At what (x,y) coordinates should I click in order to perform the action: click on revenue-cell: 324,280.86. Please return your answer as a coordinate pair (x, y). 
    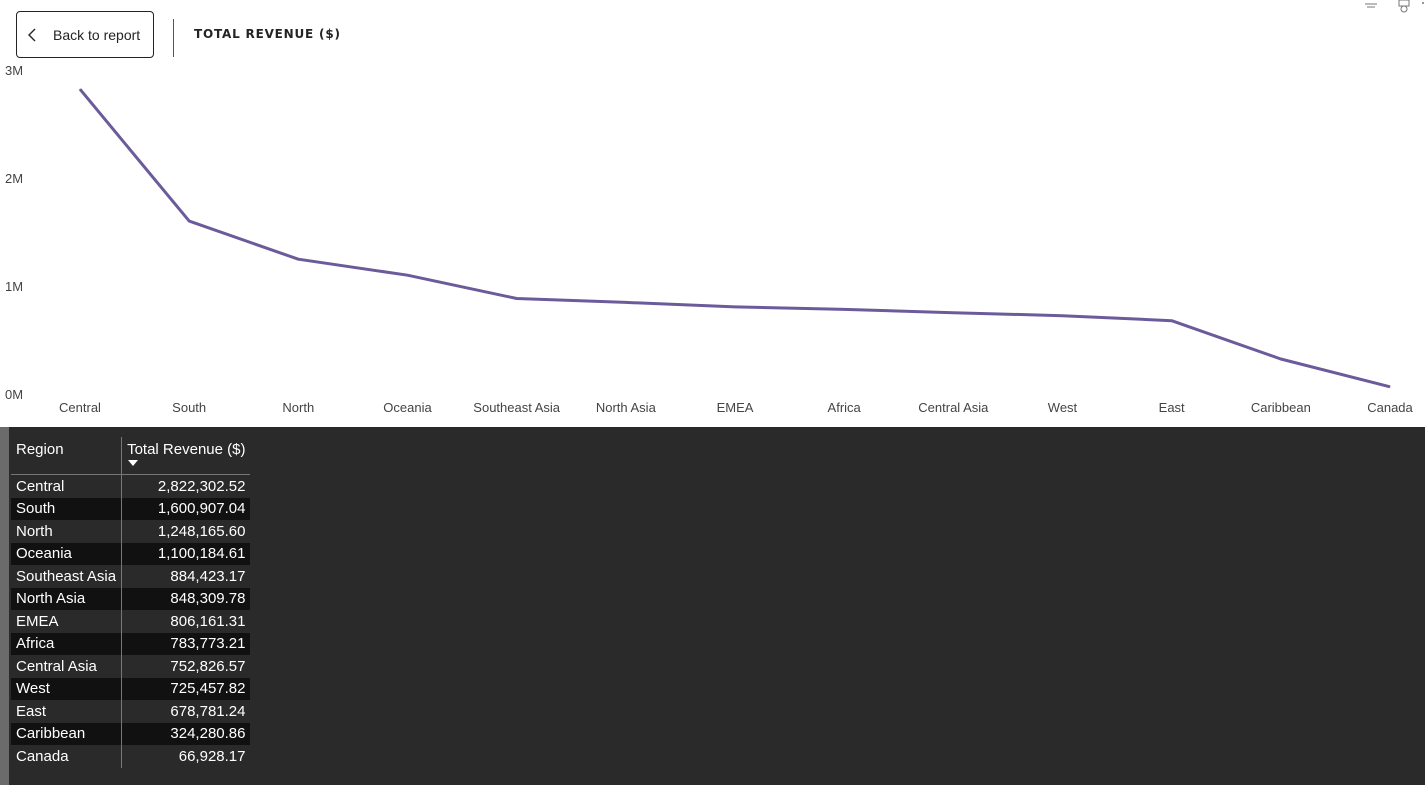
    Looking at the image, I should click on (186, 733).